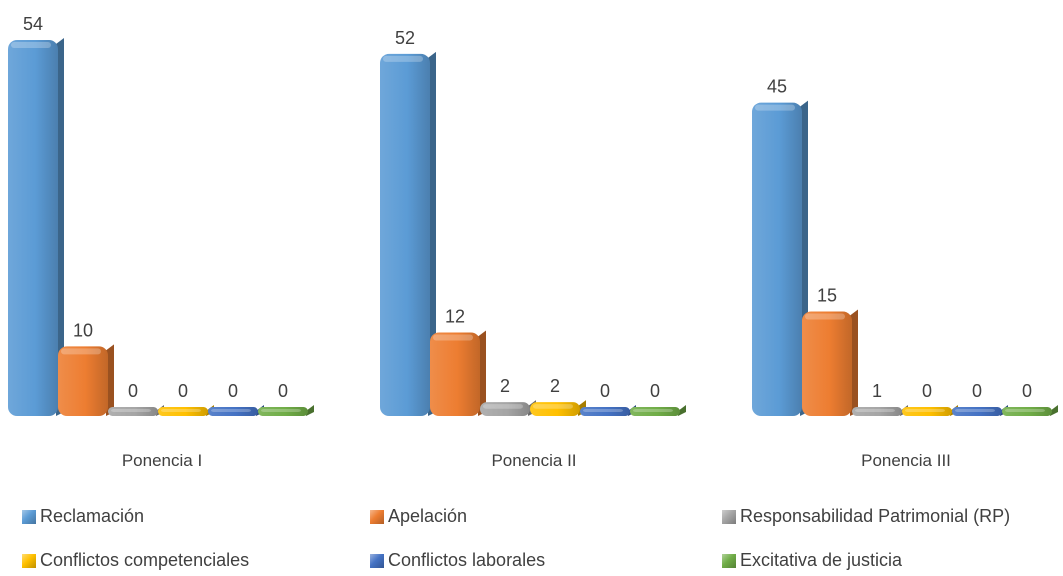 This screenshot has width=1063, height=576. I want to click on legend-item-0: Reclamación, so click(83, 516).